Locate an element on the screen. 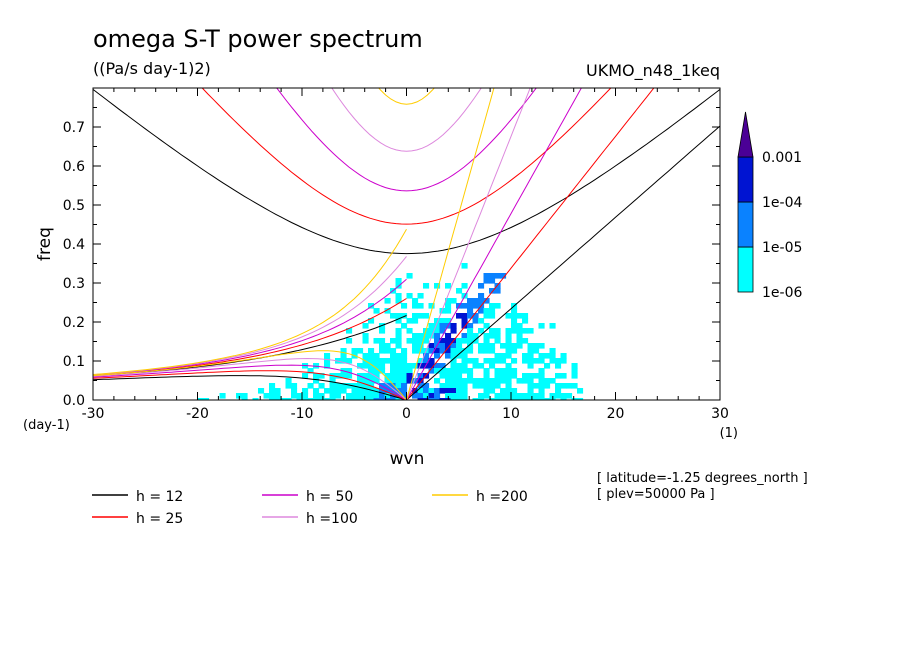 Image resolution: width=904 pixels, height=654 pixels. chart-units: ((Pa/s day-1)2) is located at coordinates (152, 68).